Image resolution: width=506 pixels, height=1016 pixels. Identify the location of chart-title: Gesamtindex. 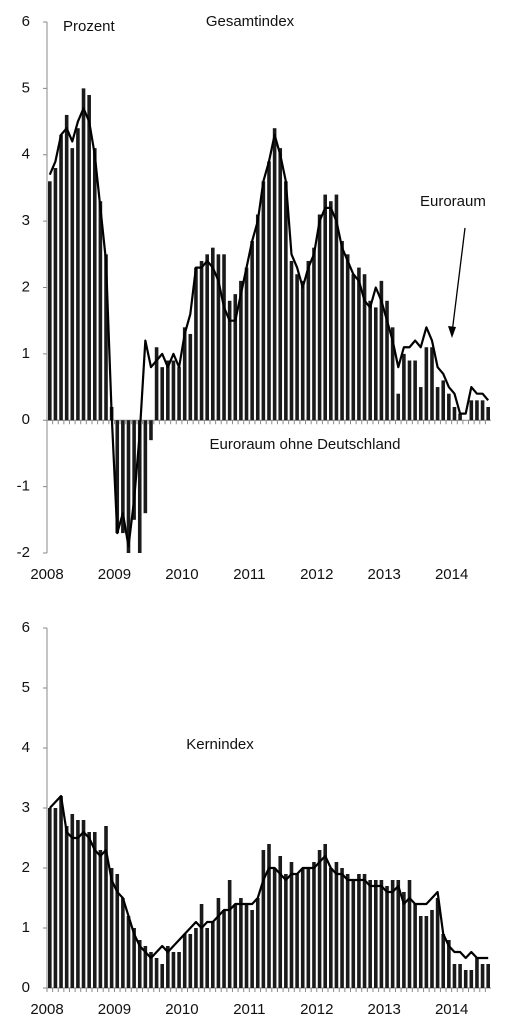
(250, 21).